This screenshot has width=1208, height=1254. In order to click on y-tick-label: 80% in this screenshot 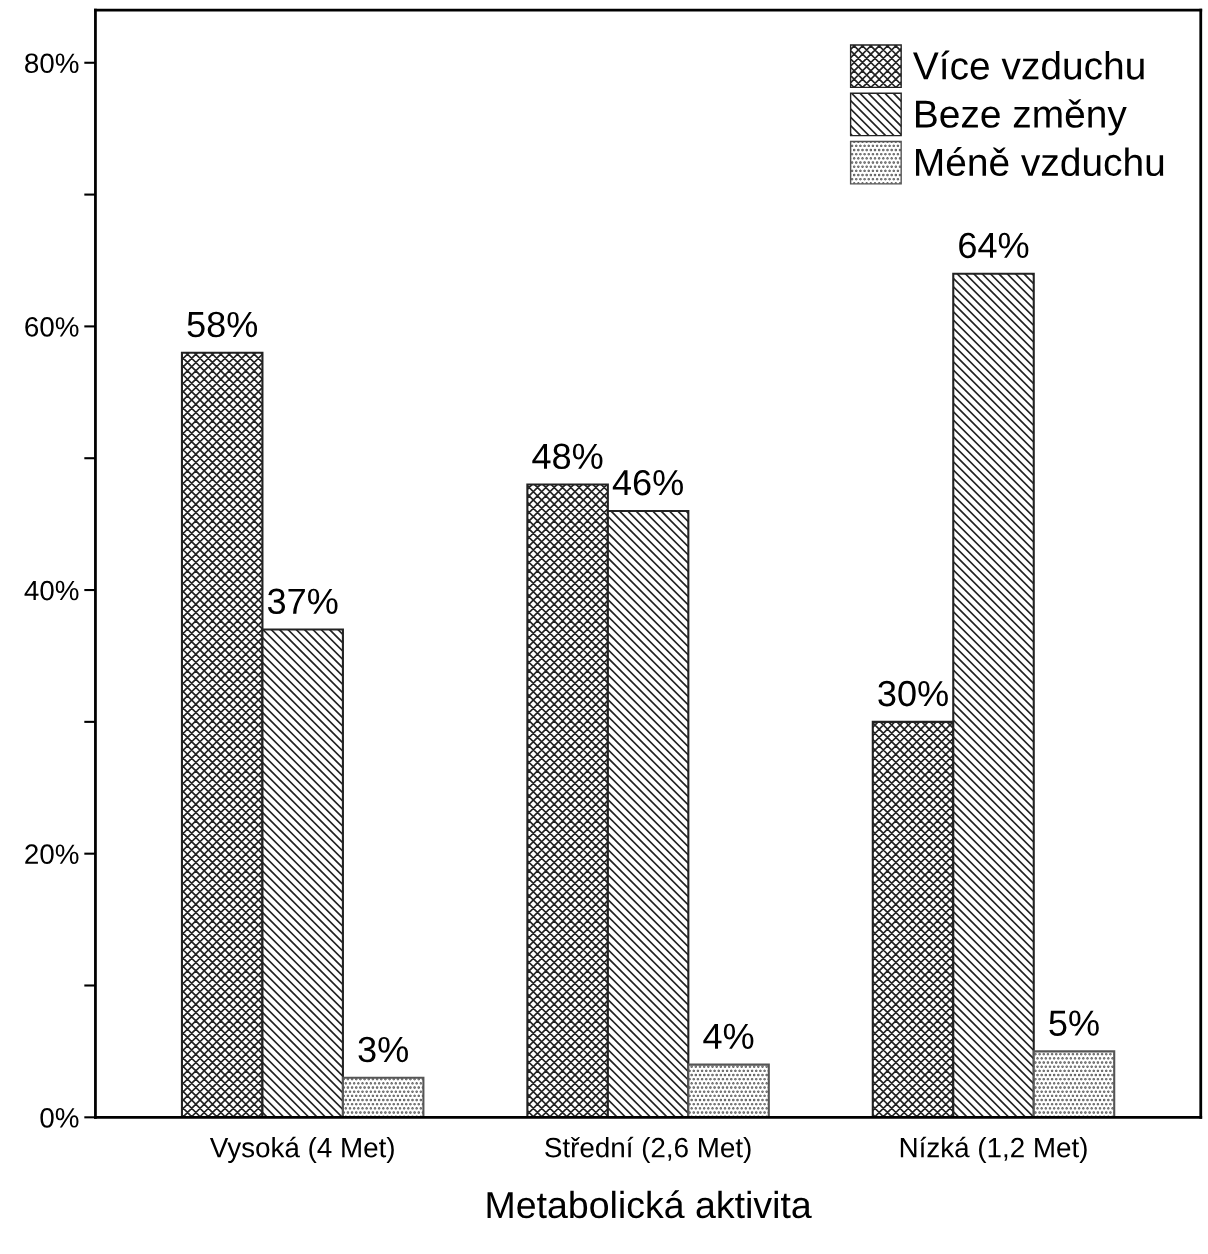, I will do `click(52, 63)`.